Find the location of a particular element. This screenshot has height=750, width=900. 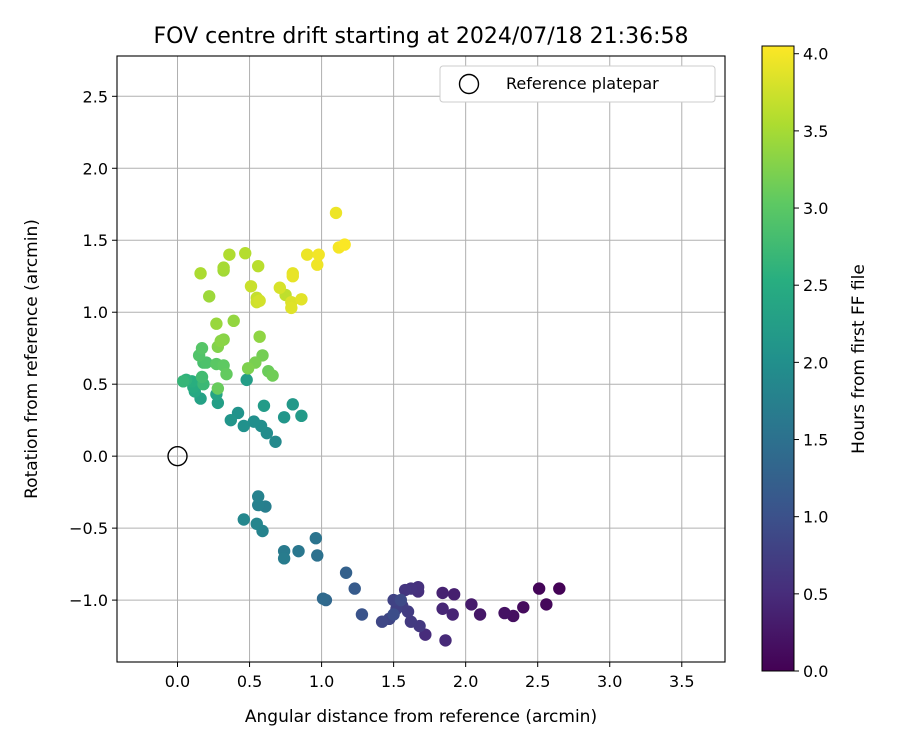

colorbar-tick-label: 1.5 is located at coordinates (815, 440).